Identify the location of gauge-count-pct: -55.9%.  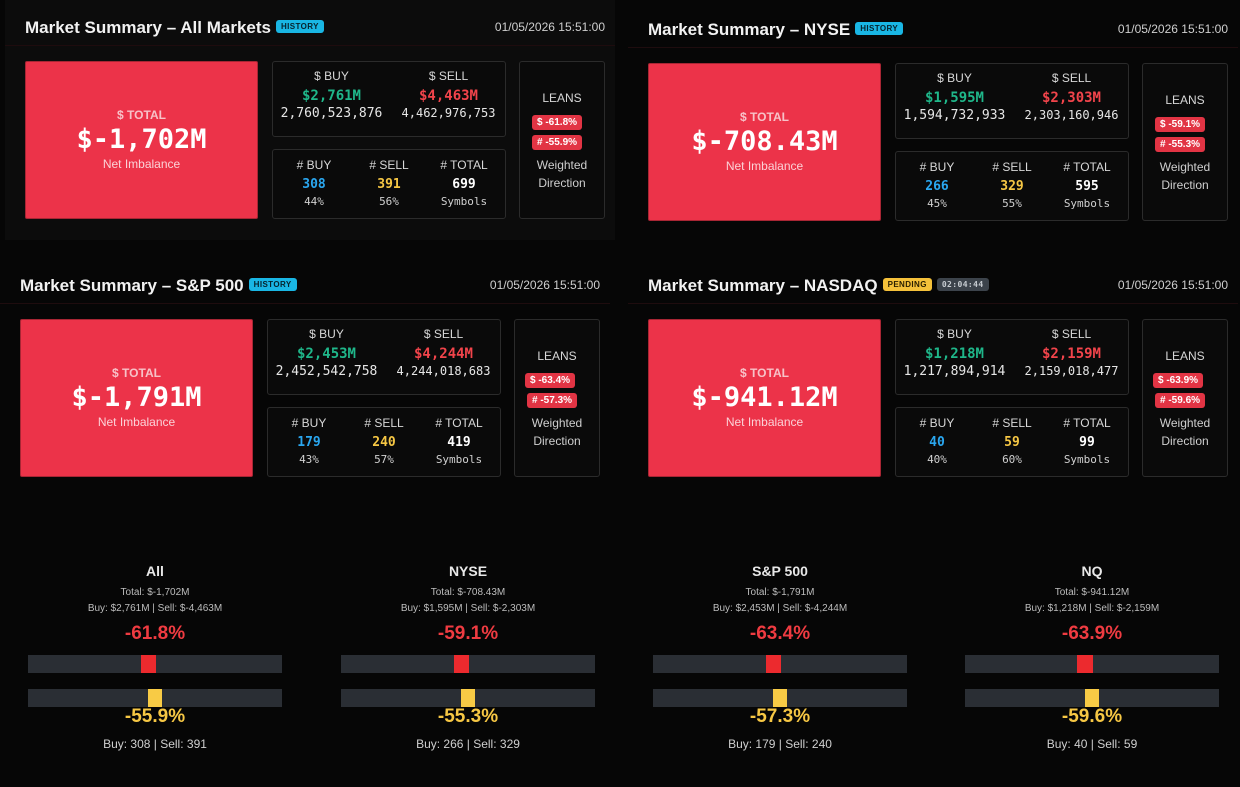
(155, 716).